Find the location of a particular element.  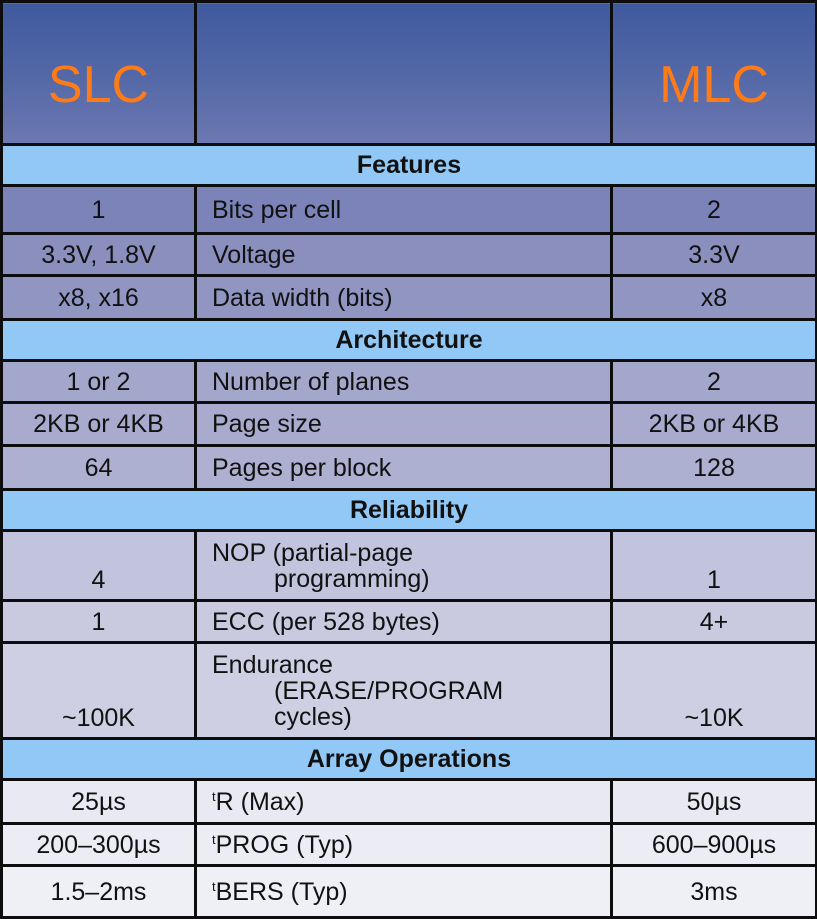

row-label: NOP (partial-page programming) is located at coordinates (403, 565).